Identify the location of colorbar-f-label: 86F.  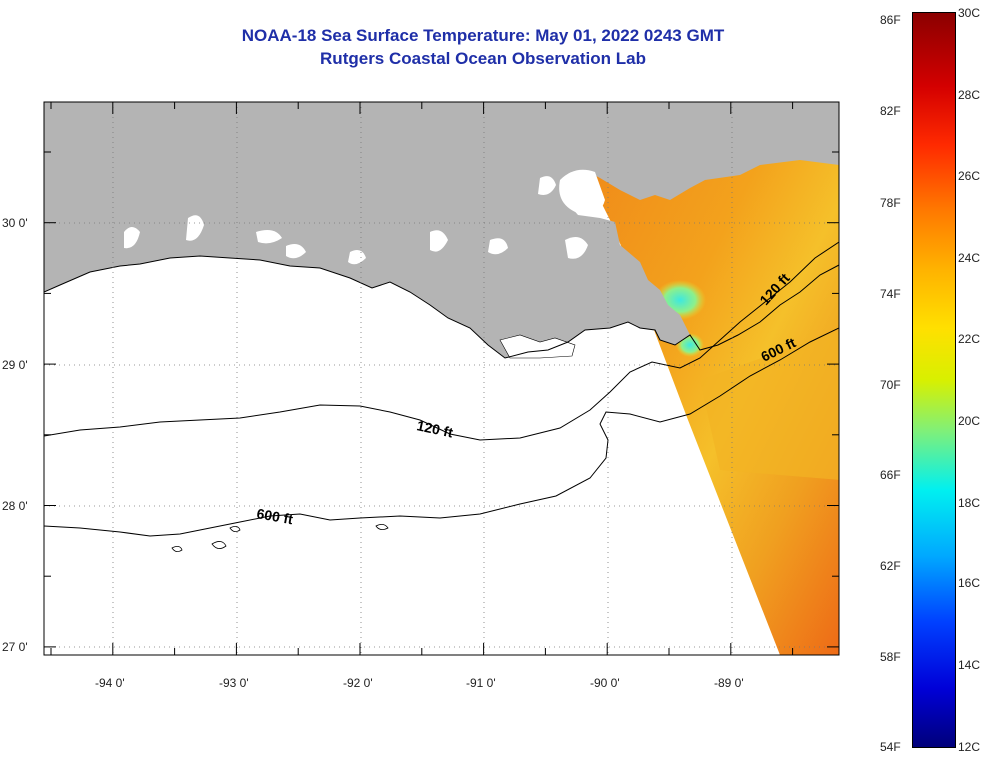
(890, 20).